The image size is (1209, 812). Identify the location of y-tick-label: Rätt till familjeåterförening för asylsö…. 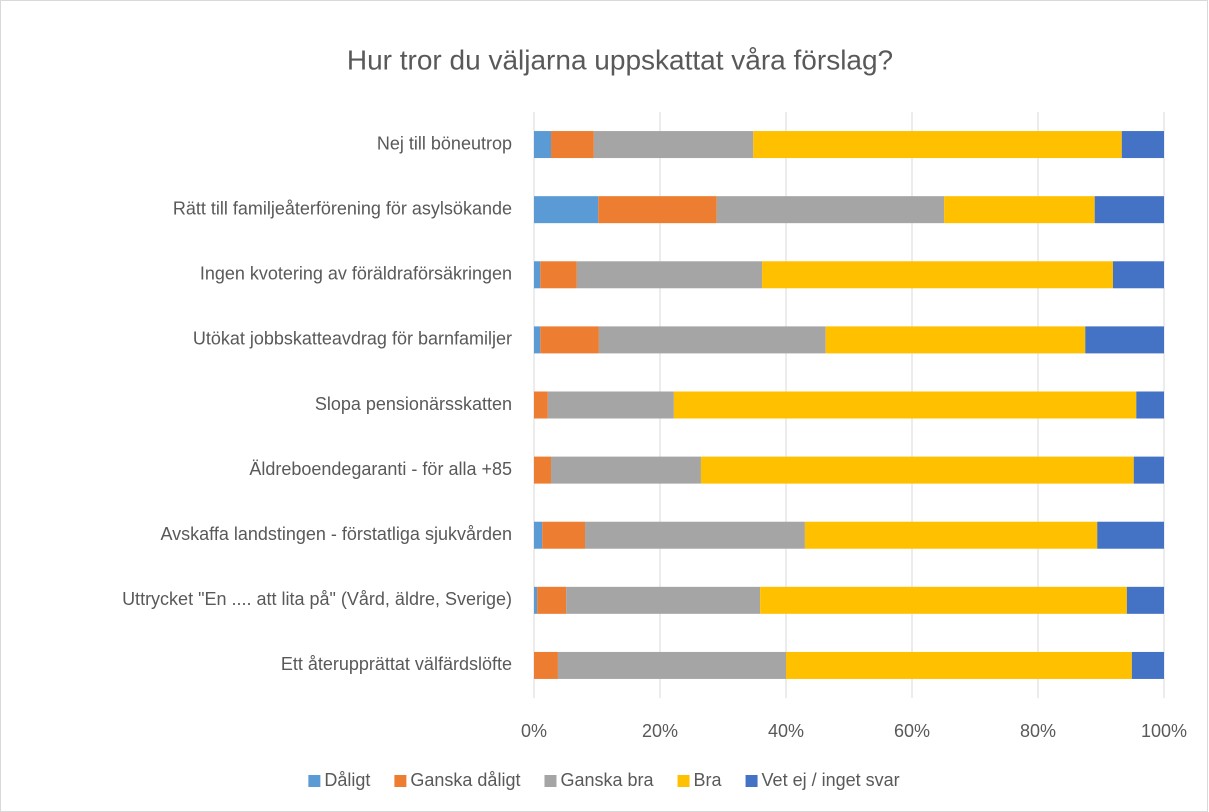
(342, 208).